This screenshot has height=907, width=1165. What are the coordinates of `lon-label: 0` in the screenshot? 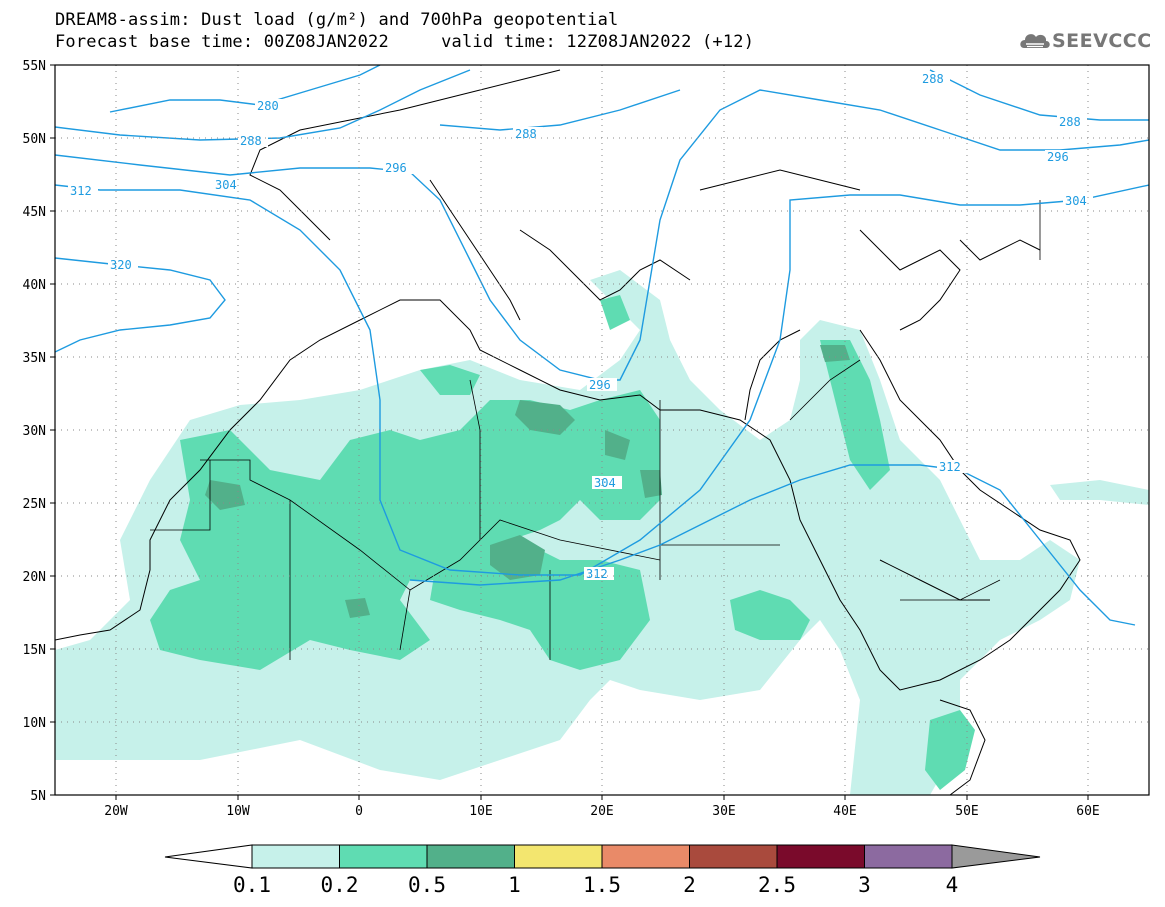 It's located at (359, 811).